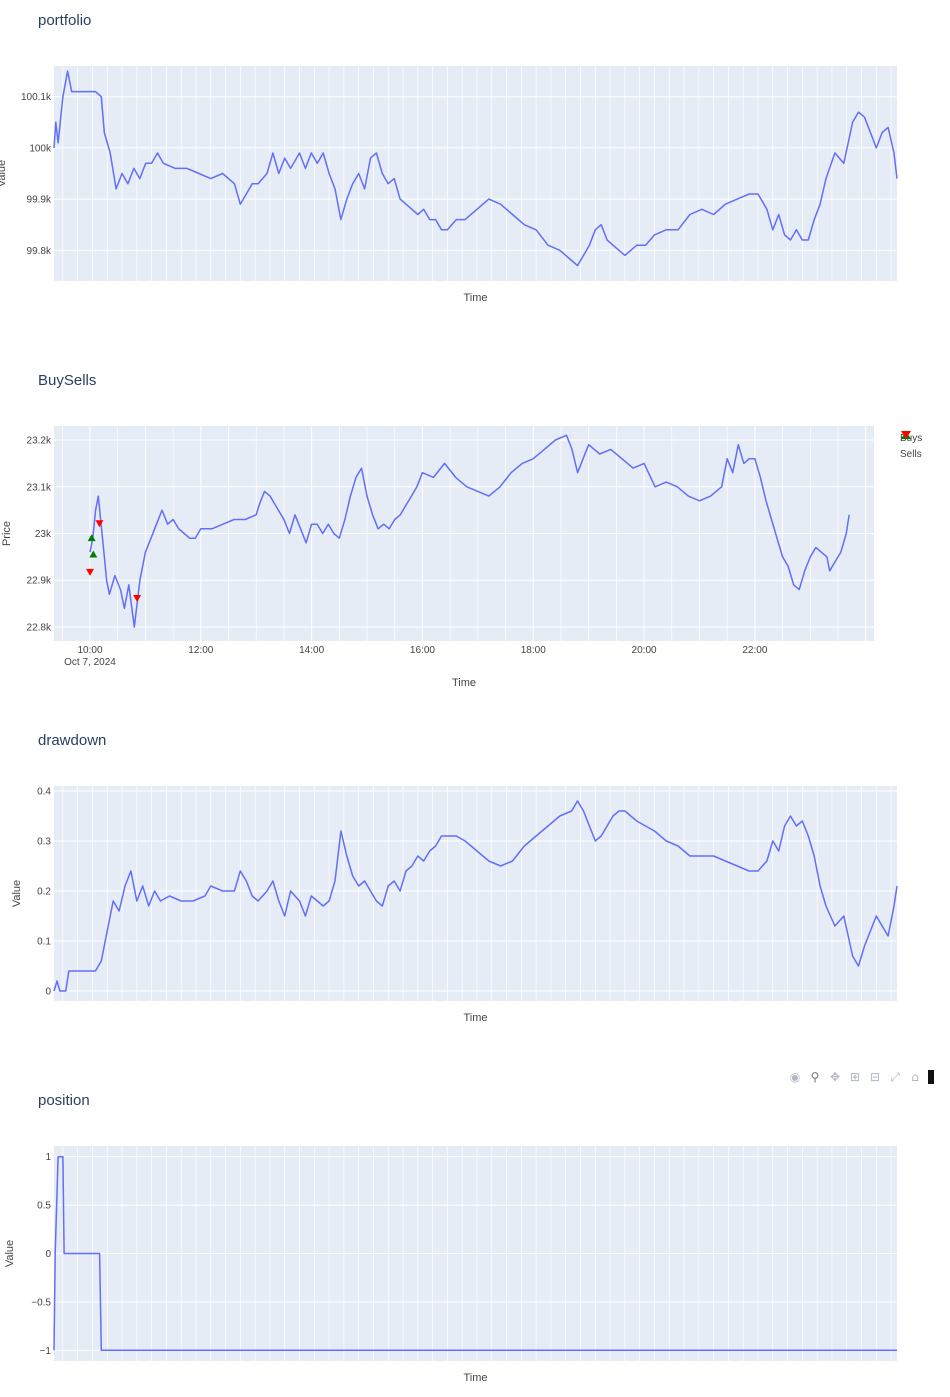 The width and height of the screenshot is (950, 1397). I want to click on y-tick-label: 99.9k, so click(39, 200).